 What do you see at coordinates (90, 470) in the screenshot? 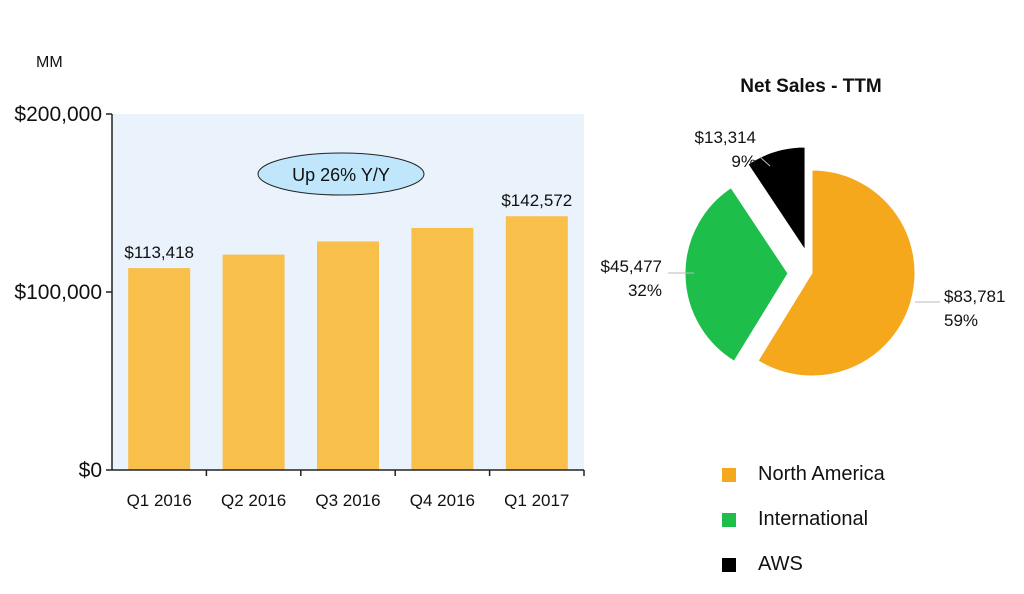
I see `y-tick-label: $0` at bounding box center [90, 470].